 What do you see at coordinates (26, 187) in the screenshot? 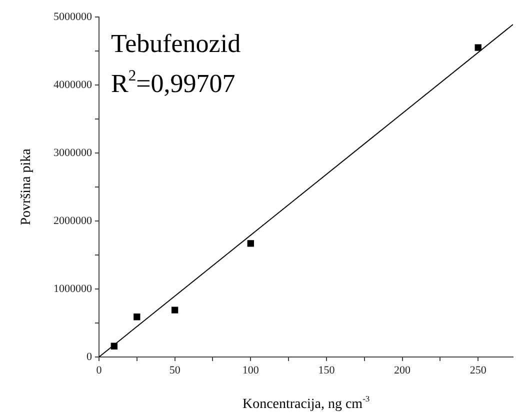
I see `y-axis-title: Površina pika` at bounding box center [26, 187].